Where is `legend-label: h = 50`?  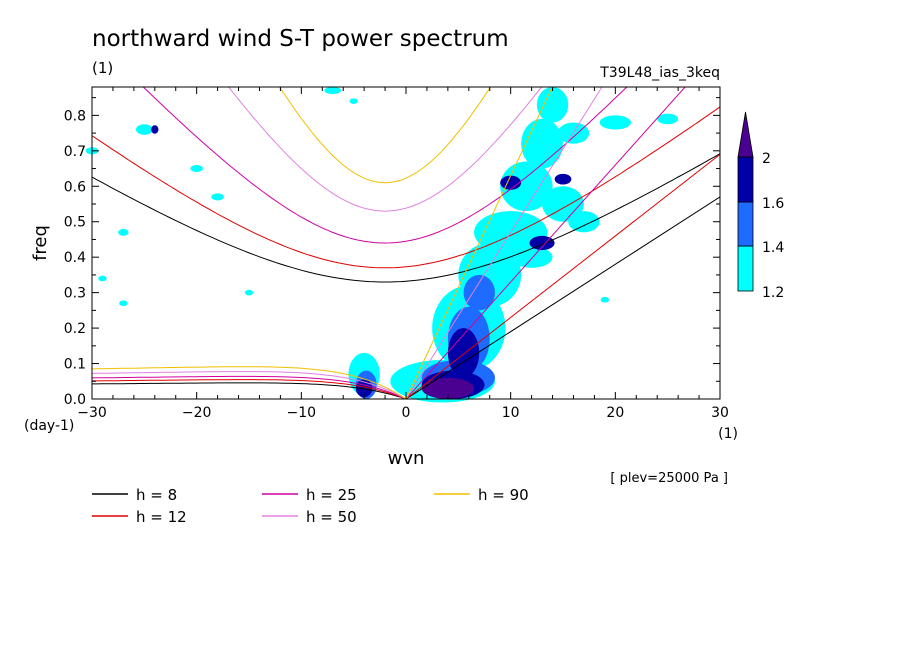
legend-label: h = 50 is located at coordinates (331, 517).